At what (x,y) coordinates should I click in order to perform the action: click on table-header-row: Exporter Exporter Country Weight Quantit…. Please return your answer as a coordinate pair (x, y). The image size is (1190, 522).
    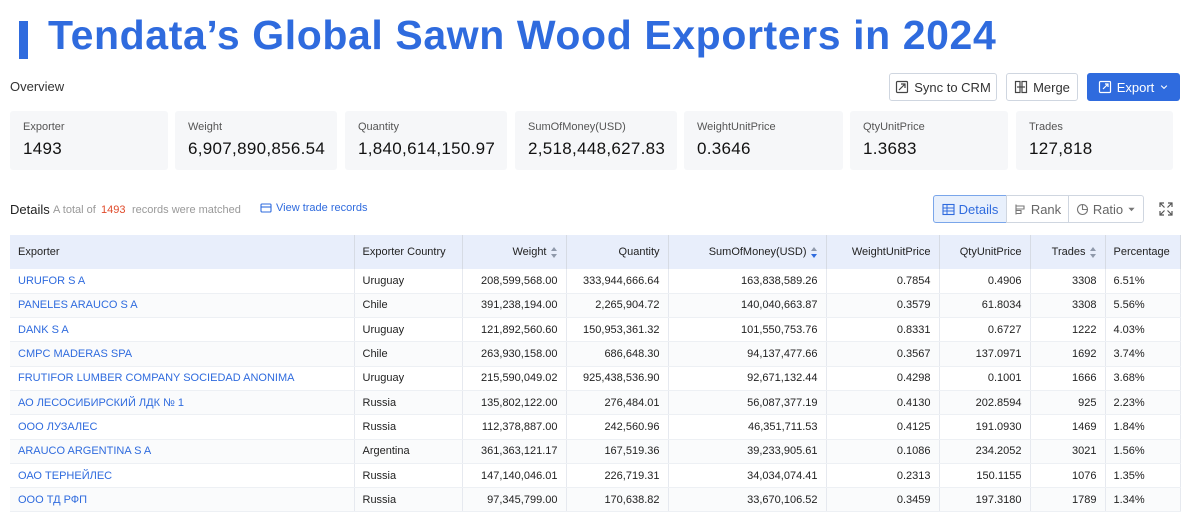
    Looking at the image, I should click on (595, 252).